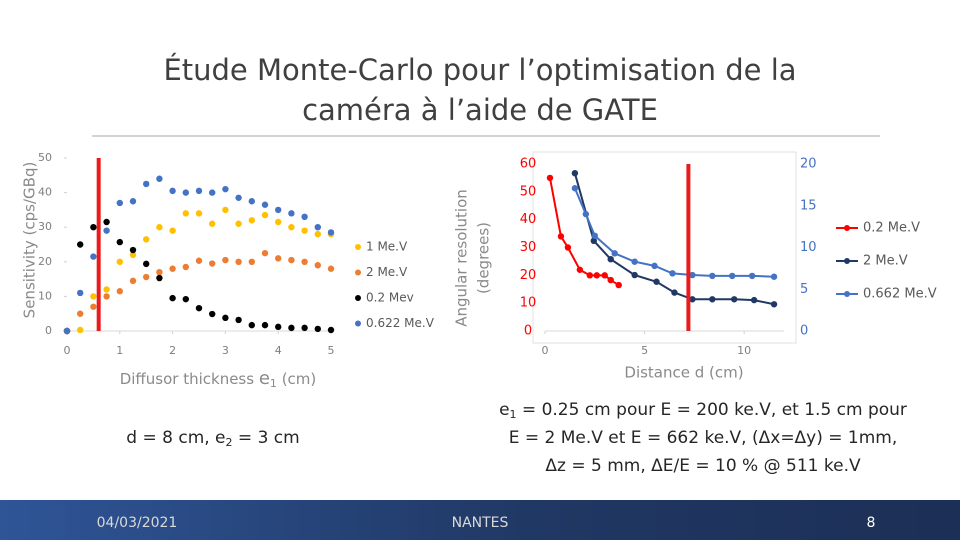  What do you see at coordinates (175, 438) in the screenshot?
I see `text: d = 8 cm, e` at bounding box center [175, 438].